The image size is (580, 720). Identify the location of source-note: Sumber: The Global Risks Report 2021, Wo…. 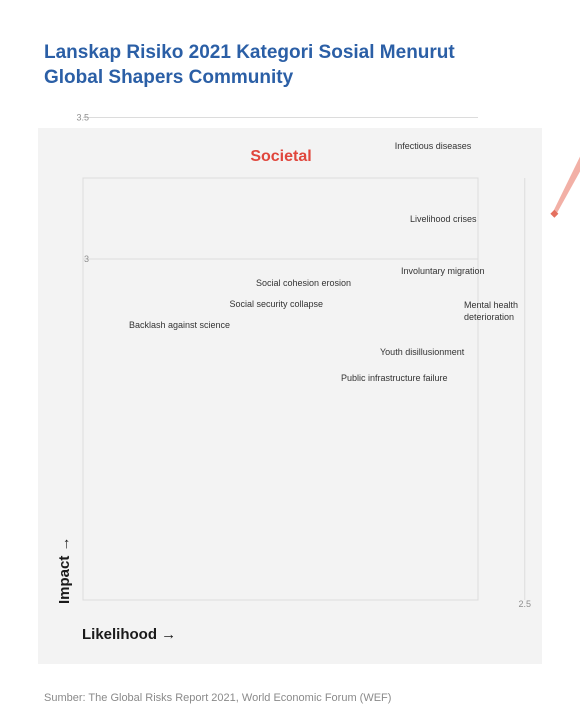
(218, 698).